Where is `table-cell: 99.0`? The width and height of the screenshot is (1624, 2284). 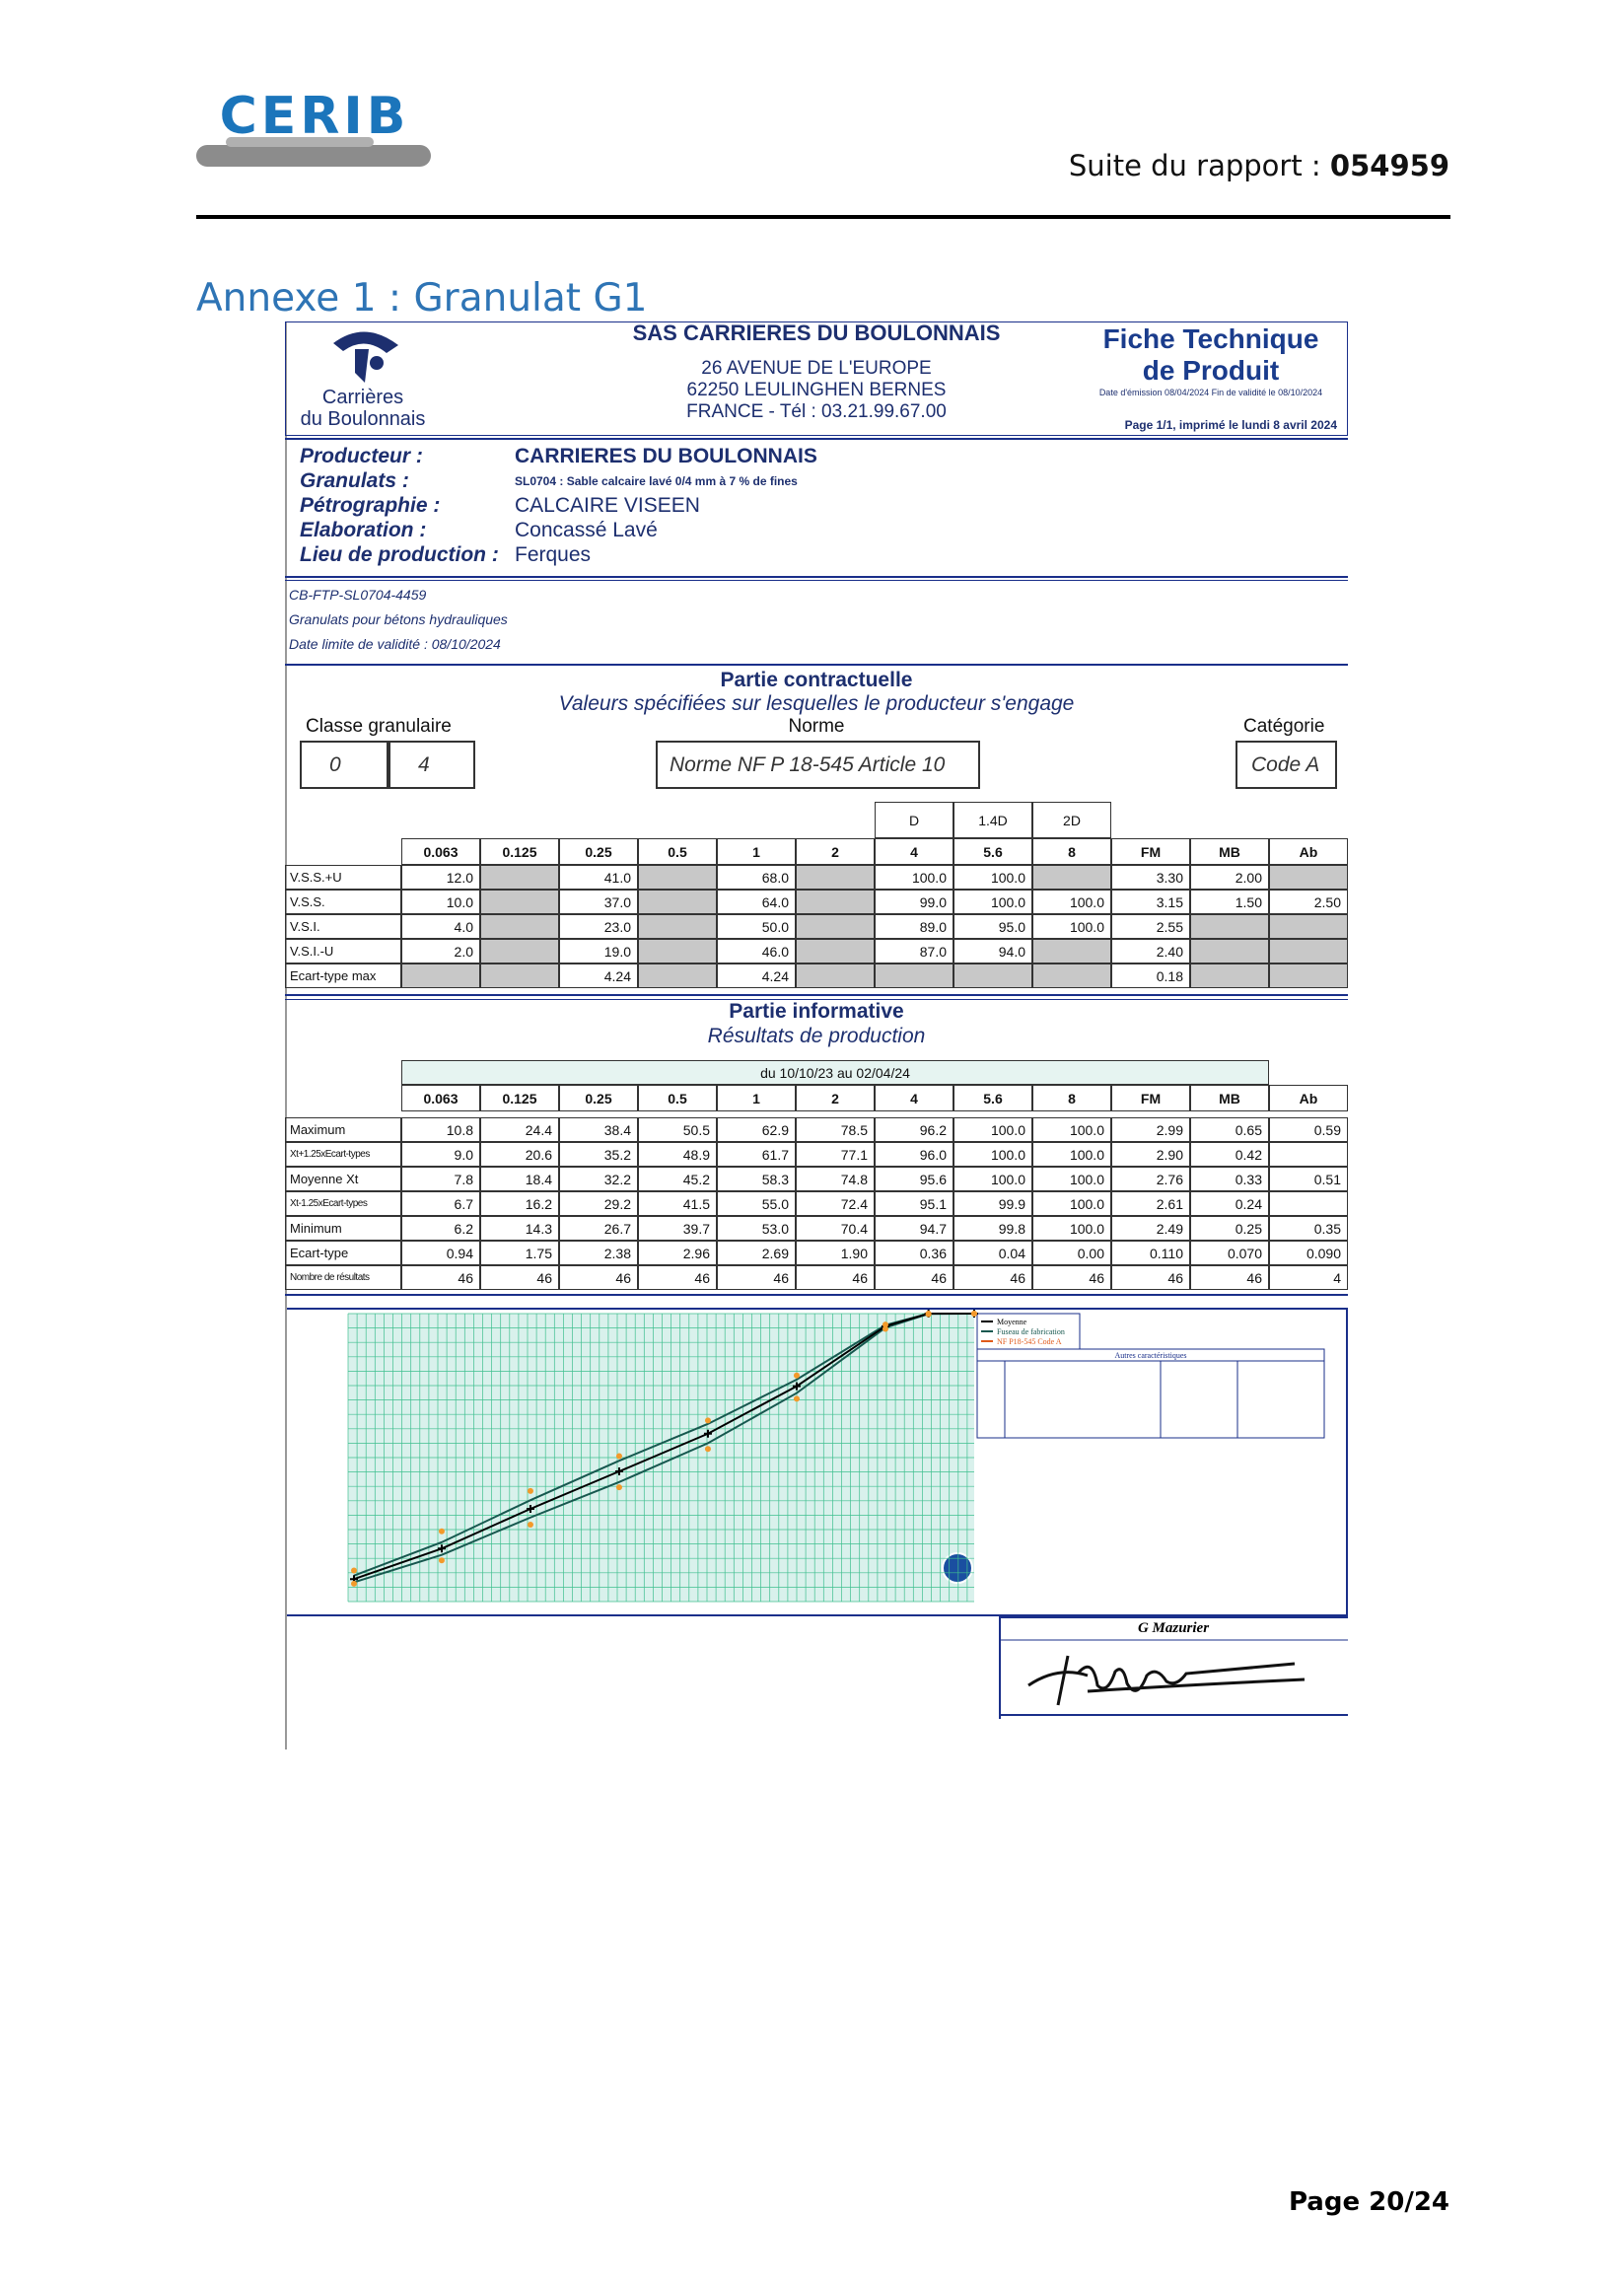 table-cell: 99.0 is located at coordinates (914, 902).